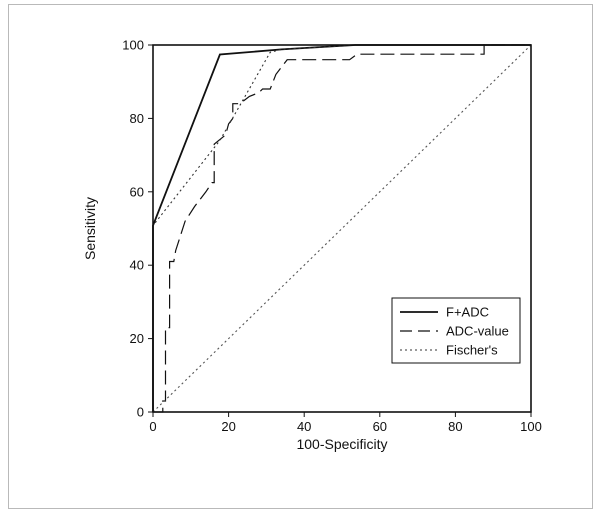  Describe the element at coordinates (228, 426) in the screenshot. I see `x-tick-label: 20` at that location.